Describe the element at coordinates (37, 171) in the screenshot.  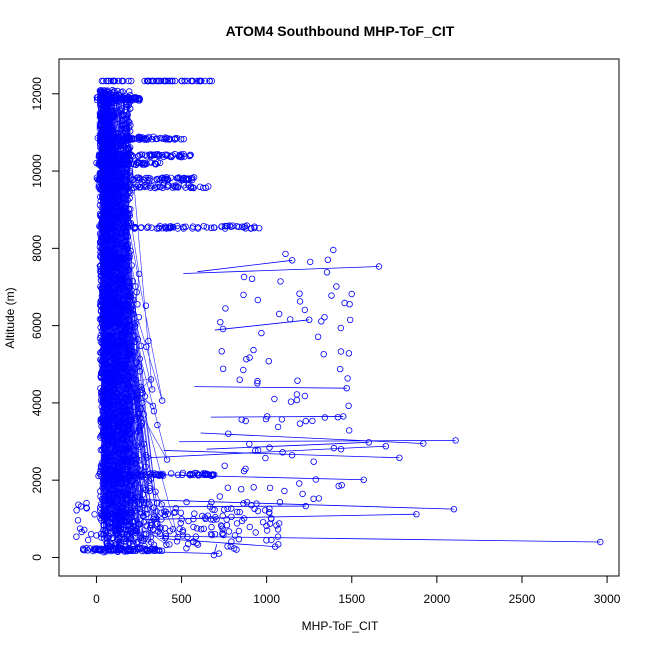
I see `y-tick-label: 10000` at that location.